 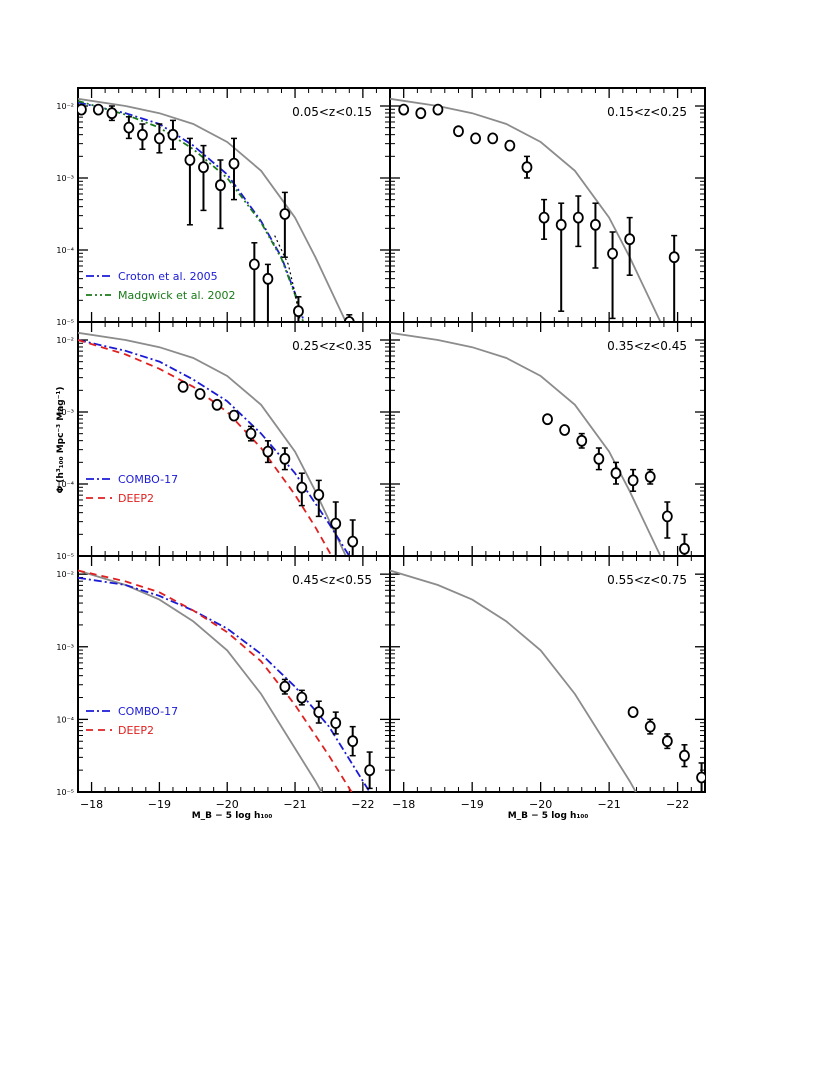 What do you see at coordinates (65, 250) in the screenshot?
I see `y-tick-label: 10⁻⁴` at bounding box center [65, 250].